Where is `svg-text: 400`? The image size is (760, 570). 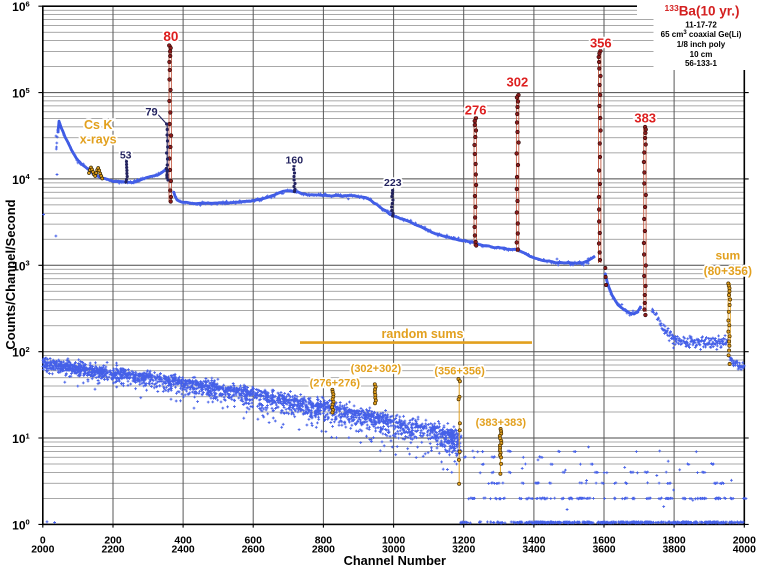
svg-text: 400 is located at coordinates (183, 540).